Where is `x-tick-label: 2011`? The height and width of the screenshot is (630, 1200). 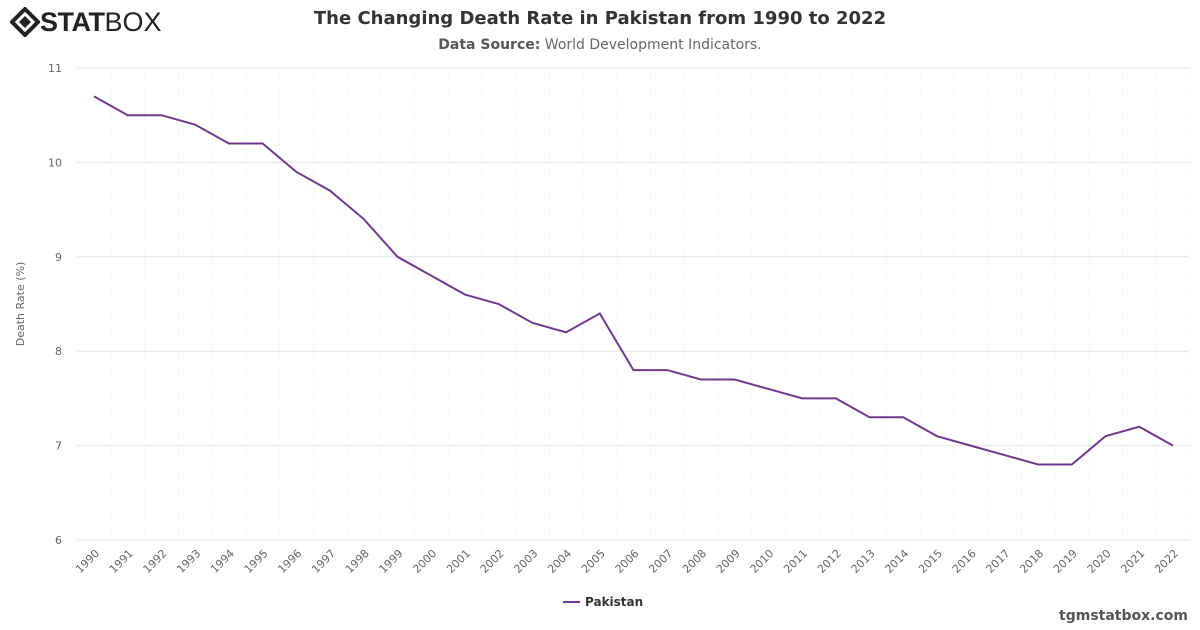 x-tick-label: 2011 is located at coordinates (795, 561).